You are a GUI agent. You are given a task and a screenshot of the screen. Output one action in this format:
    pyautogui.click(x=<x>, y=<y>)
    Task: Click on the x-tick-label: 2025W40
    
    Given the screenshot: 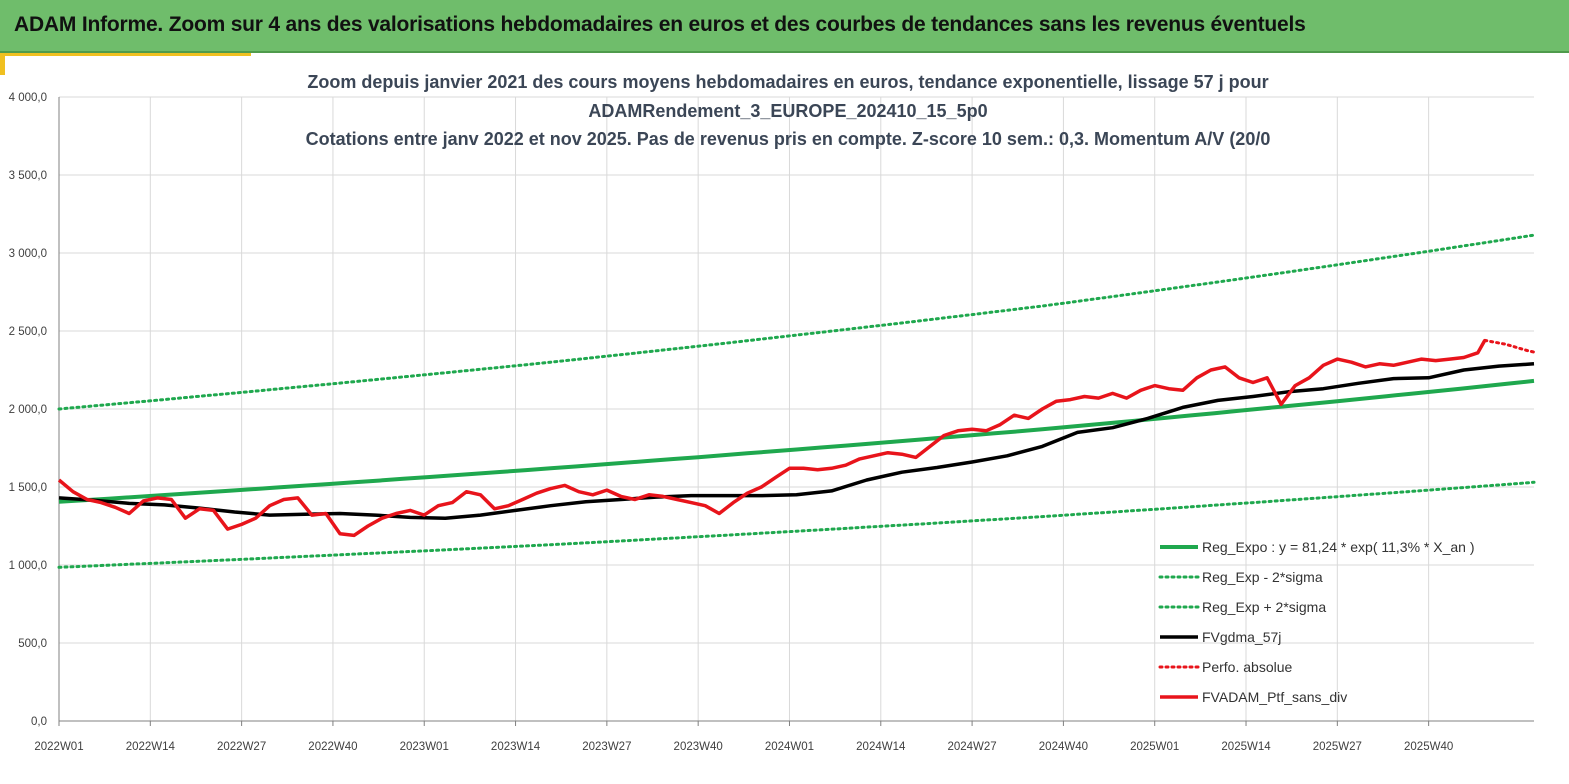 What is the action you would take?
    pyautogui.click(x=1428, y=747)
    